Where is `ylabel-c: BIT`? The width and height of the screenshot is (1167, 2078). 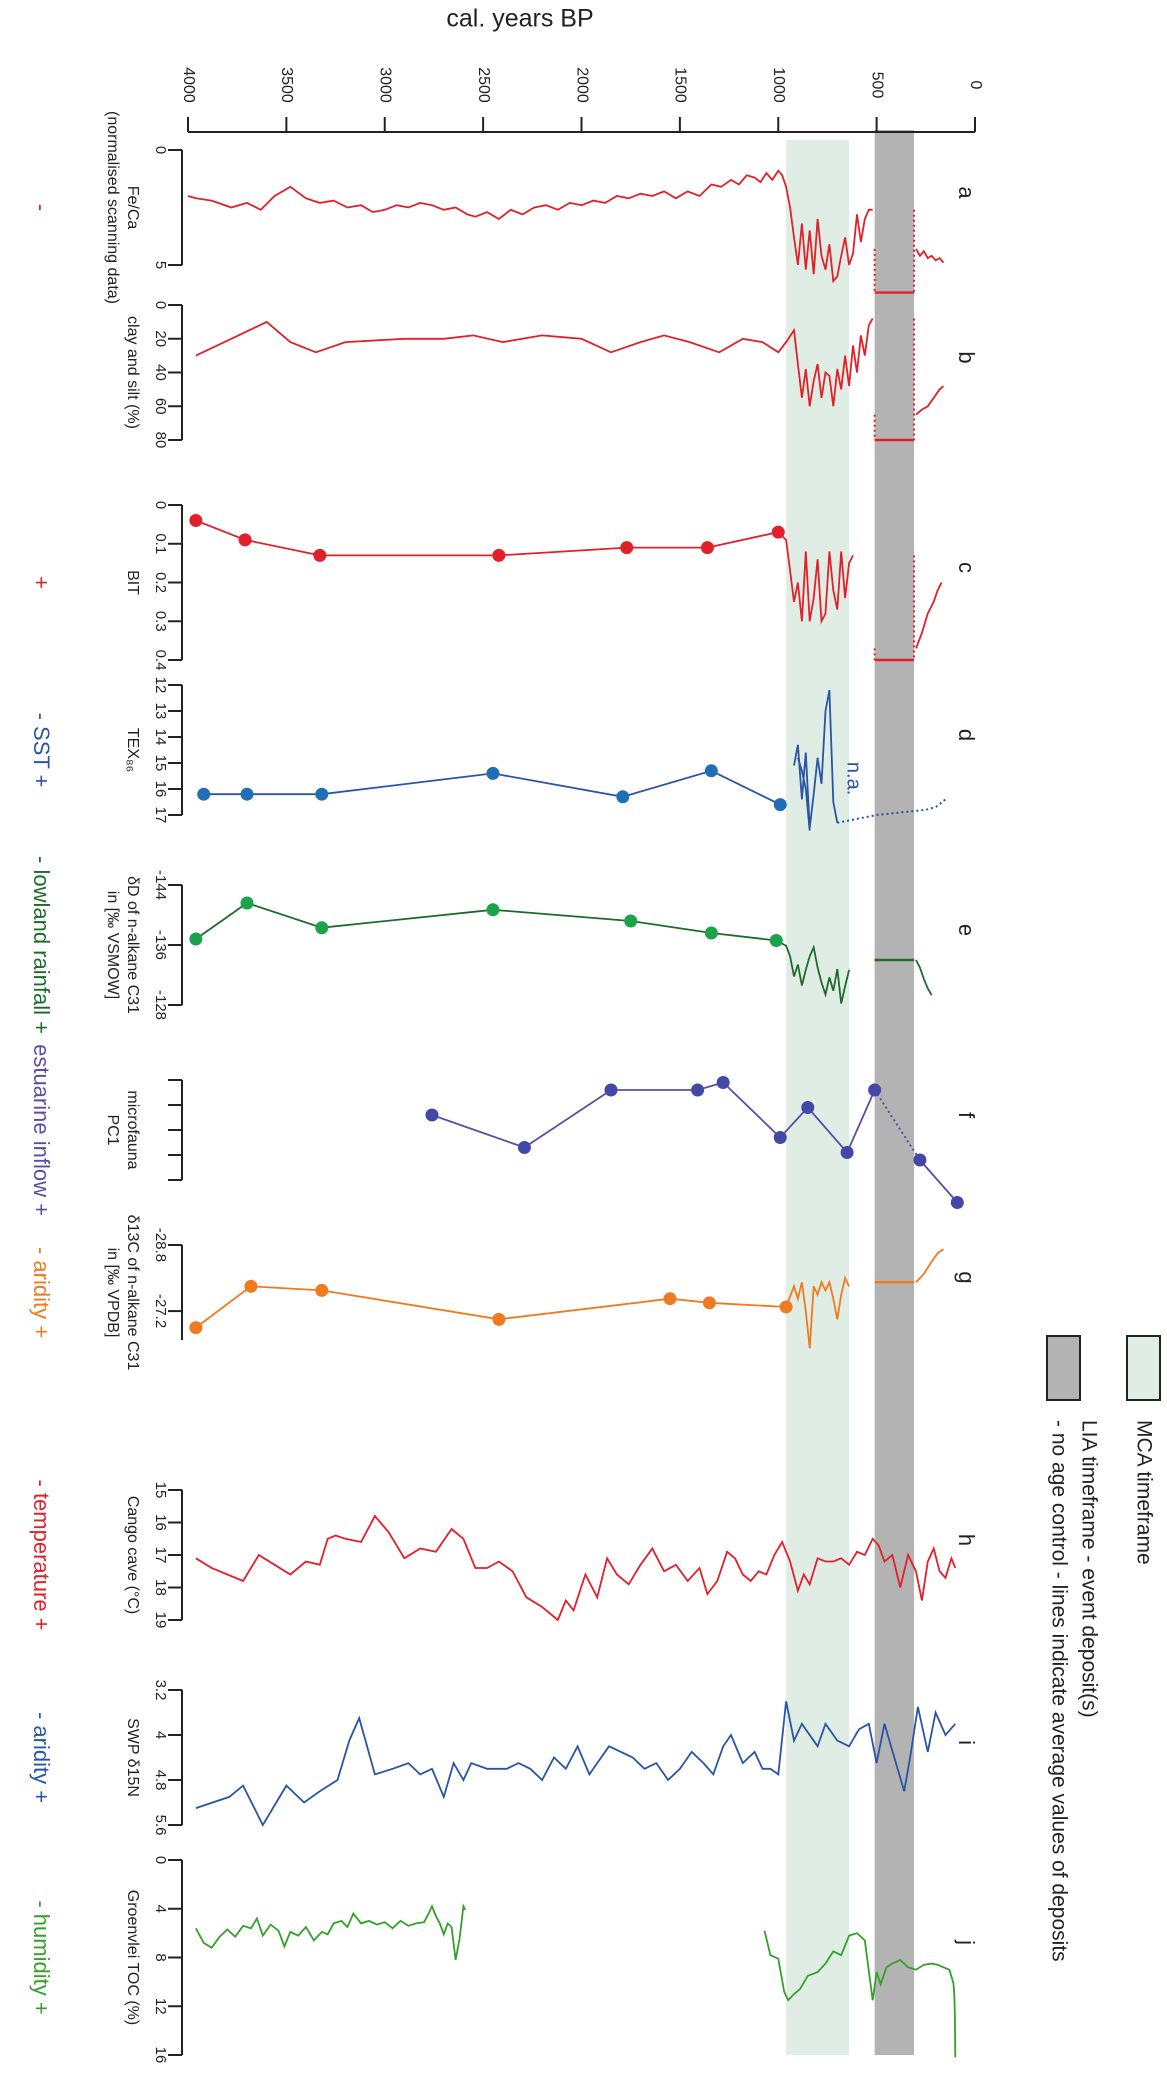 ylabel-c: BIT is located at coordinates (132, 582).